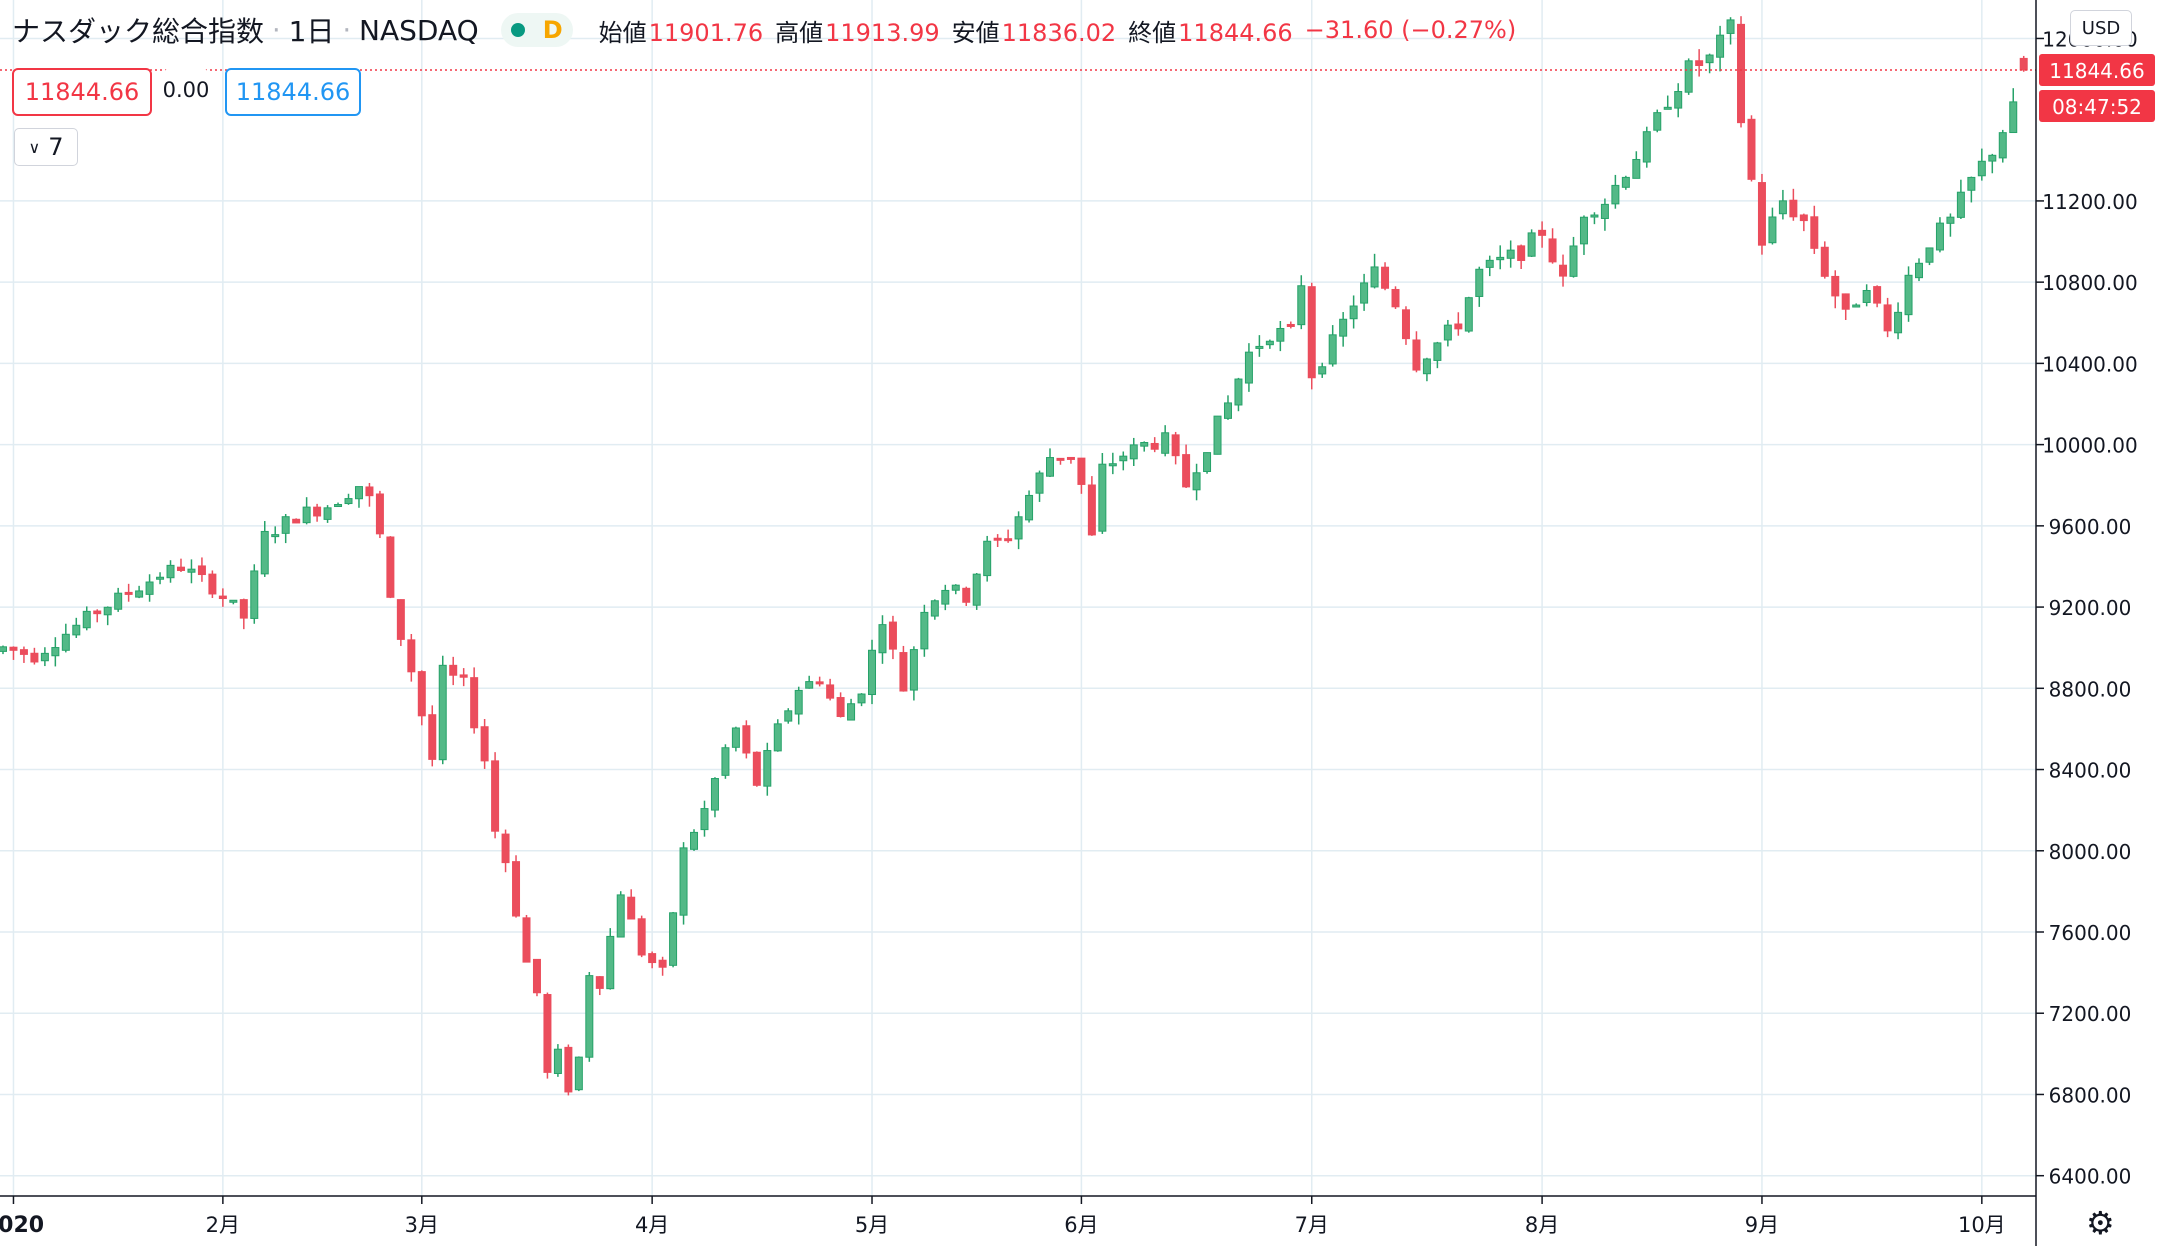 The width and height of the screenshot is (2158, 1246). I want to click on time-tick-label: 7月, so click(1312, 1225).